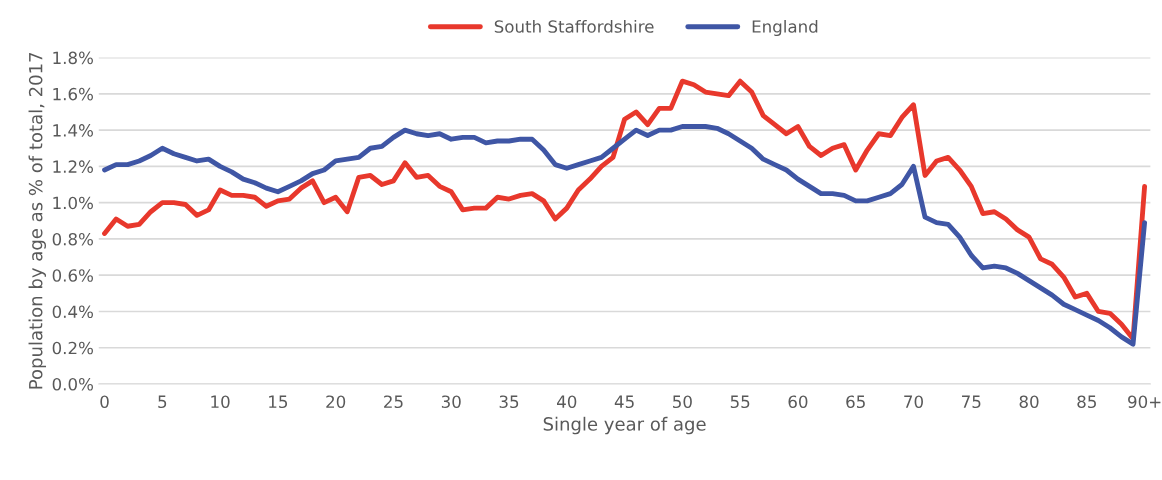 This screenshot has width=1162, height=480. What do you see at coordinates (278, 402) in the screenshot?
I see `x-tick-label: 15` at bounding box center [278, 402].